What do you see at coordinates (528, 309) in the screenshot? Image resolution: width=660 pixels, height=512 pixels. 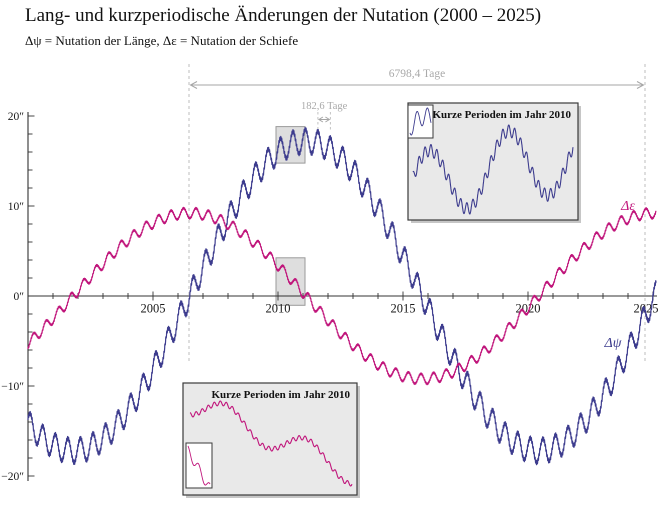 I see `x-tick-label: 2020` at bounding box center [528, 309].